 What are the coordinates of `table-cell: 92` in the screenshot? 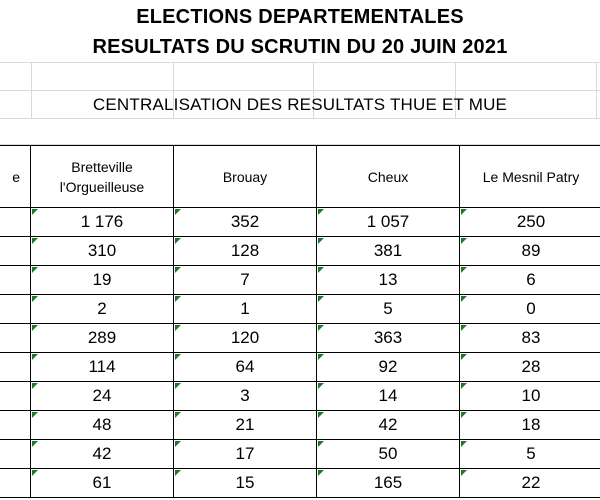 It's located at (388, 367).